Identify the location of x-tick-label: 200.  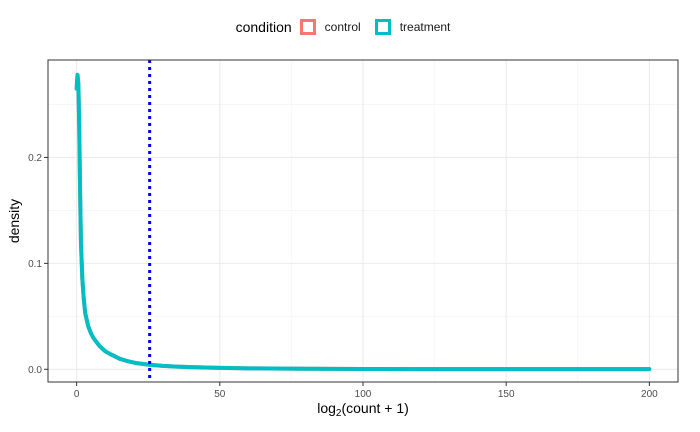
(649, 394).